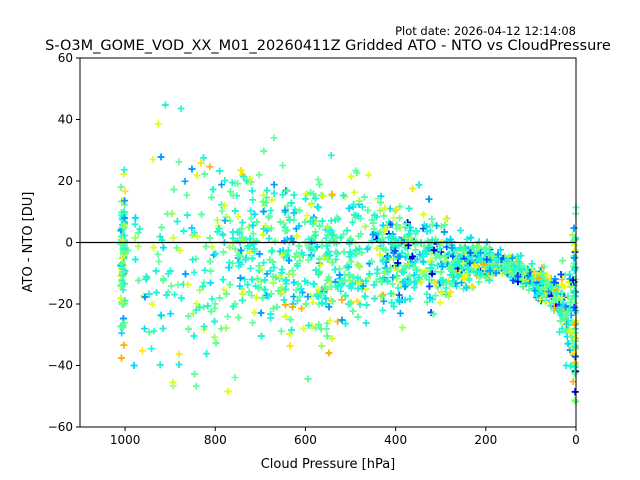  Describe the element at coordinates (125, 440) in the screenshot. I see `x-tick-label: 1000` at that location.